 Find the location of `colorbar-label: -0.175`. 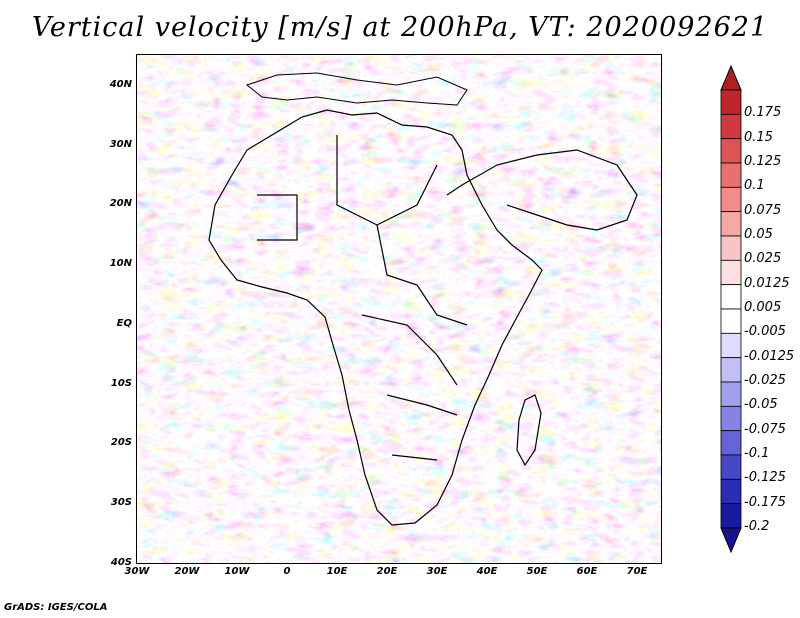

colorbar-label: -0.175 is located at coordinates (765, 502).